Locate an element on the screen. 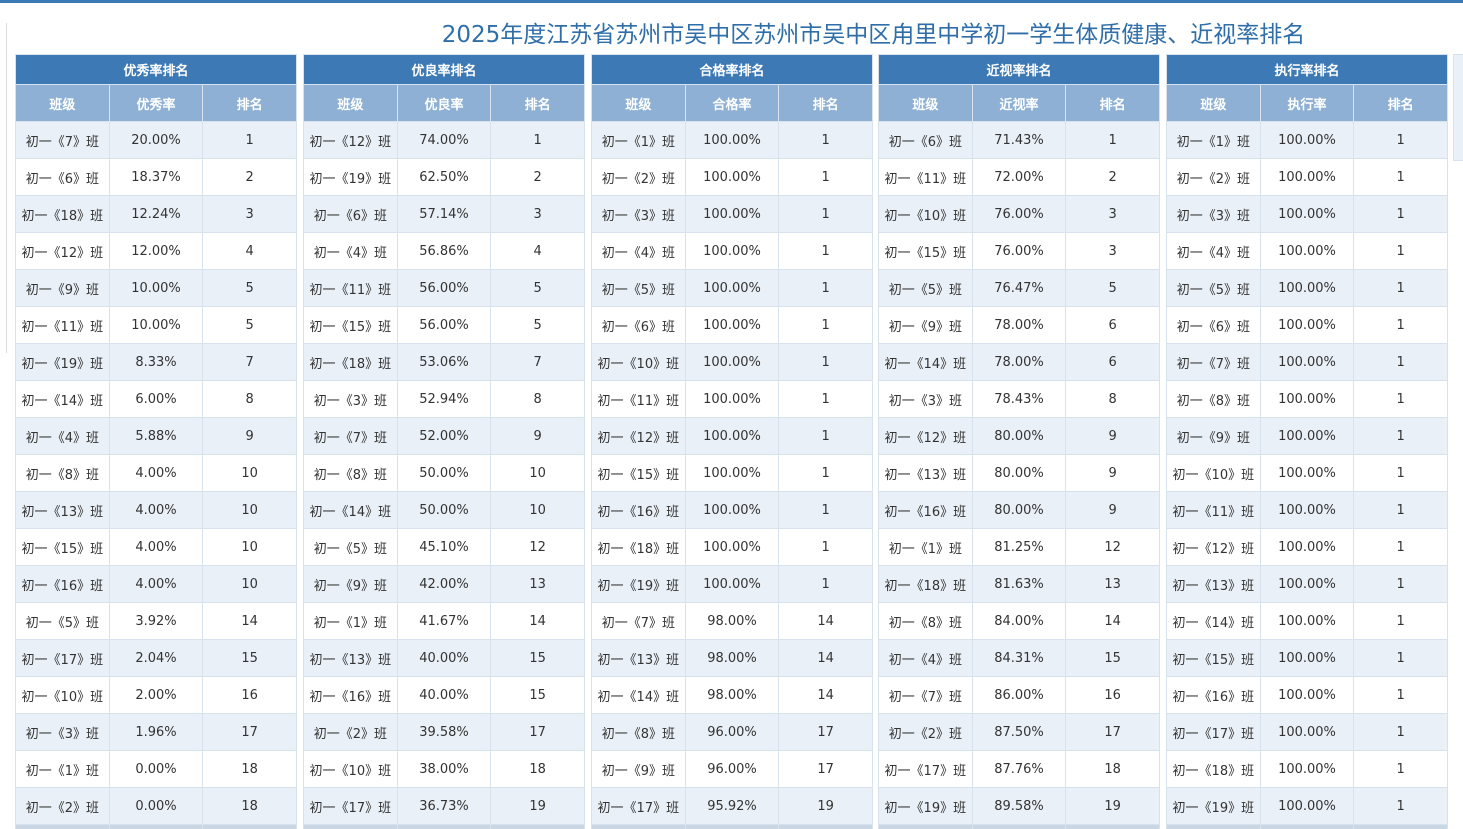 The height and width of the screenshot is (829, 1463). cell: 78.43% is located at coordinates (1019, 399).